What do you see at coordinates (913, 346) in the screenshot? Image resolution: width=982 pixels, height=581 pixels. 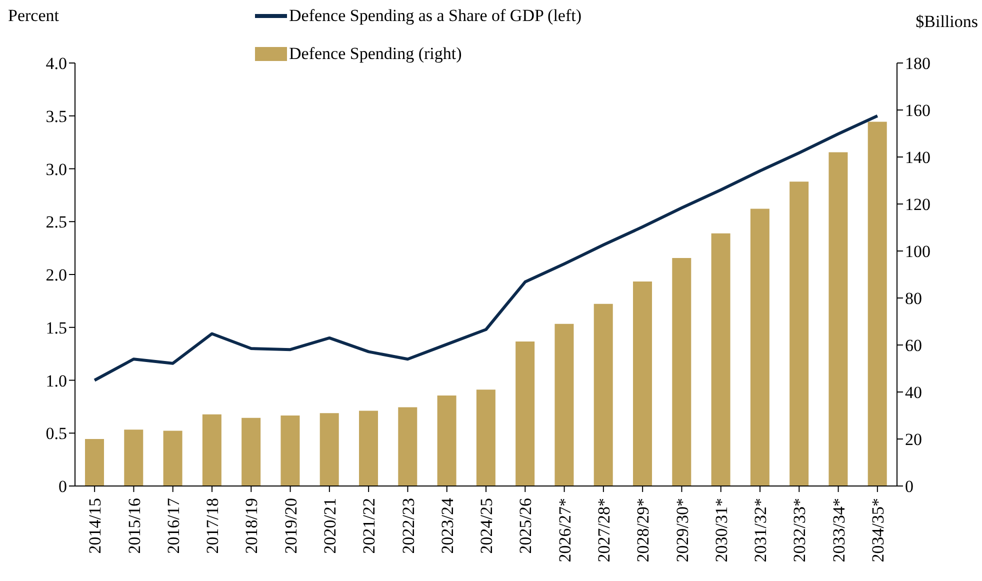 I see `y2-tick-label: 60` at bounding box center [913, 346].